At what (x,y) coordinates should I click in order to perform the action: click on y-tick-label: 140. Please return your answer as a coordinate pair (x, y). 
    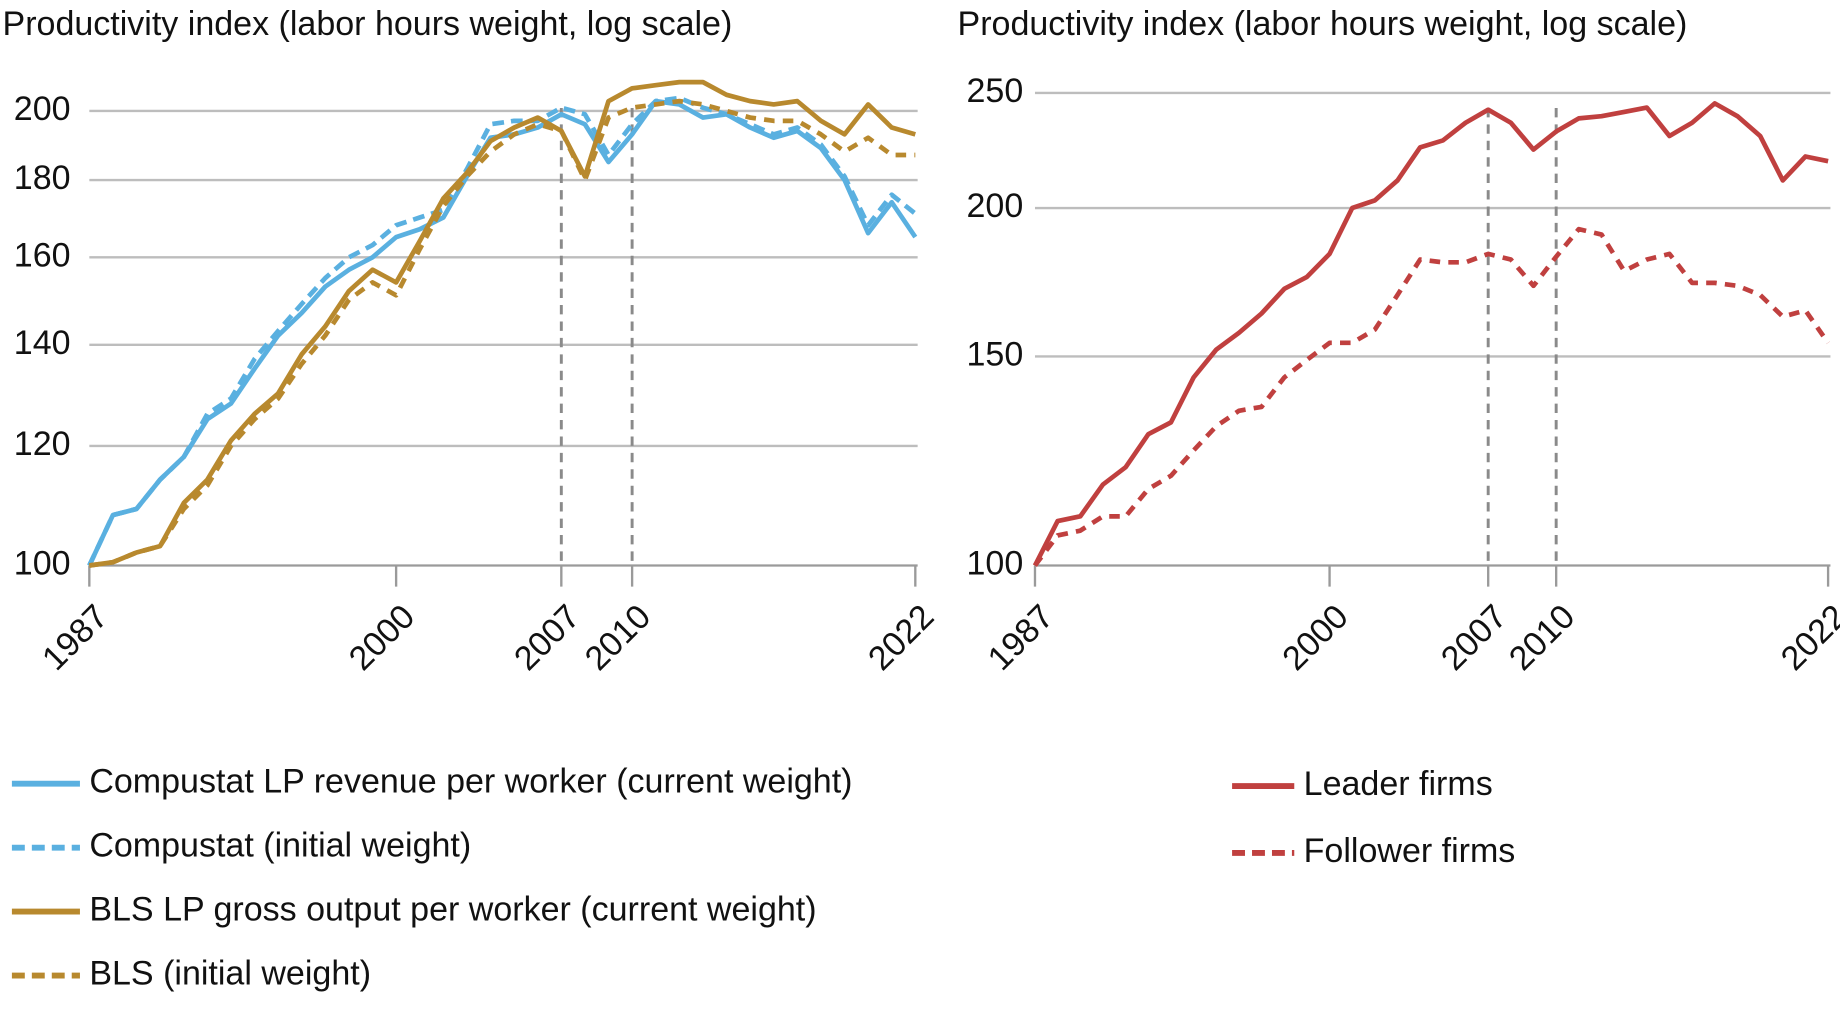
    Looking at the image, I should click on (42, 343).